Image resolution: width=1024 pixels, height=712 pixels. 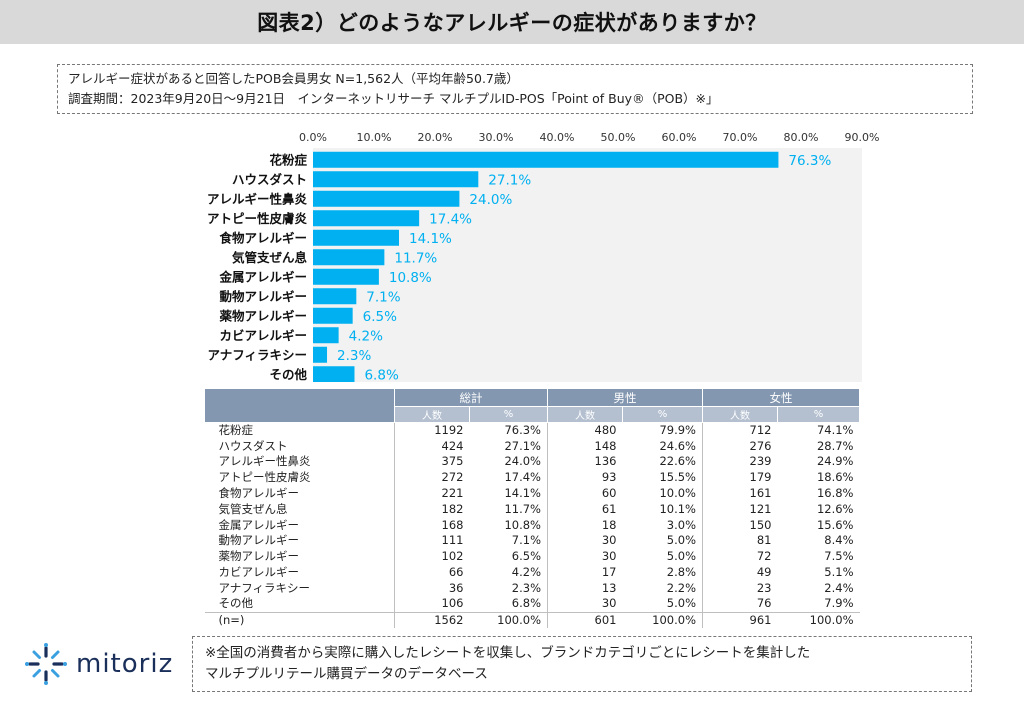 I want to click on x-tick-label: 50.0%, so click(x=618, y=137).